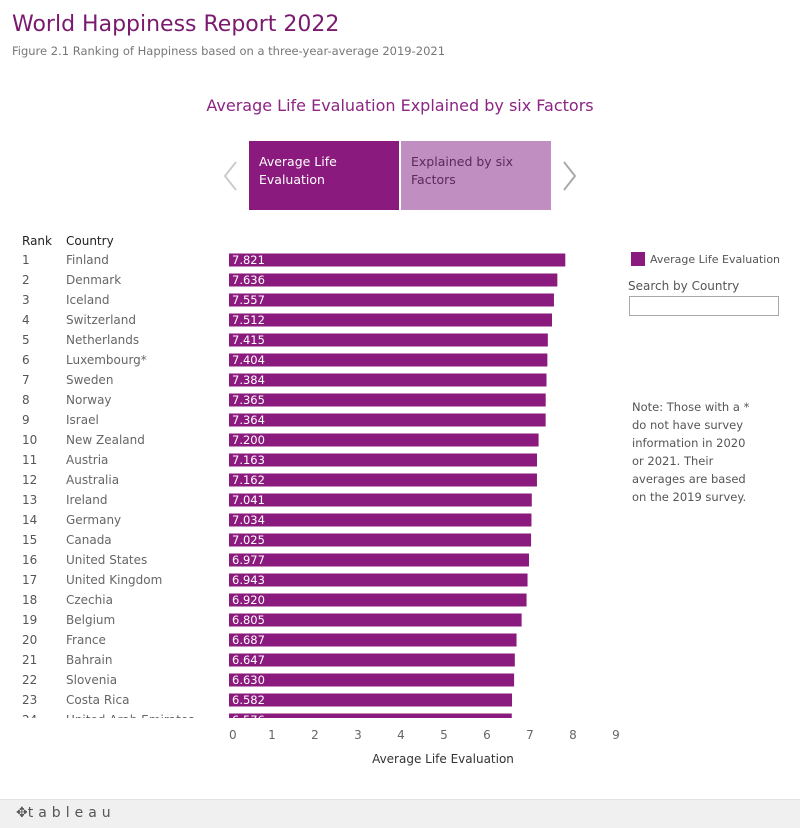 The width and height of the screenshot is (800, 828). Describe the element at coordinates (37, 241) in the screenshot. I see `rank-column-header: Rank` at that location.